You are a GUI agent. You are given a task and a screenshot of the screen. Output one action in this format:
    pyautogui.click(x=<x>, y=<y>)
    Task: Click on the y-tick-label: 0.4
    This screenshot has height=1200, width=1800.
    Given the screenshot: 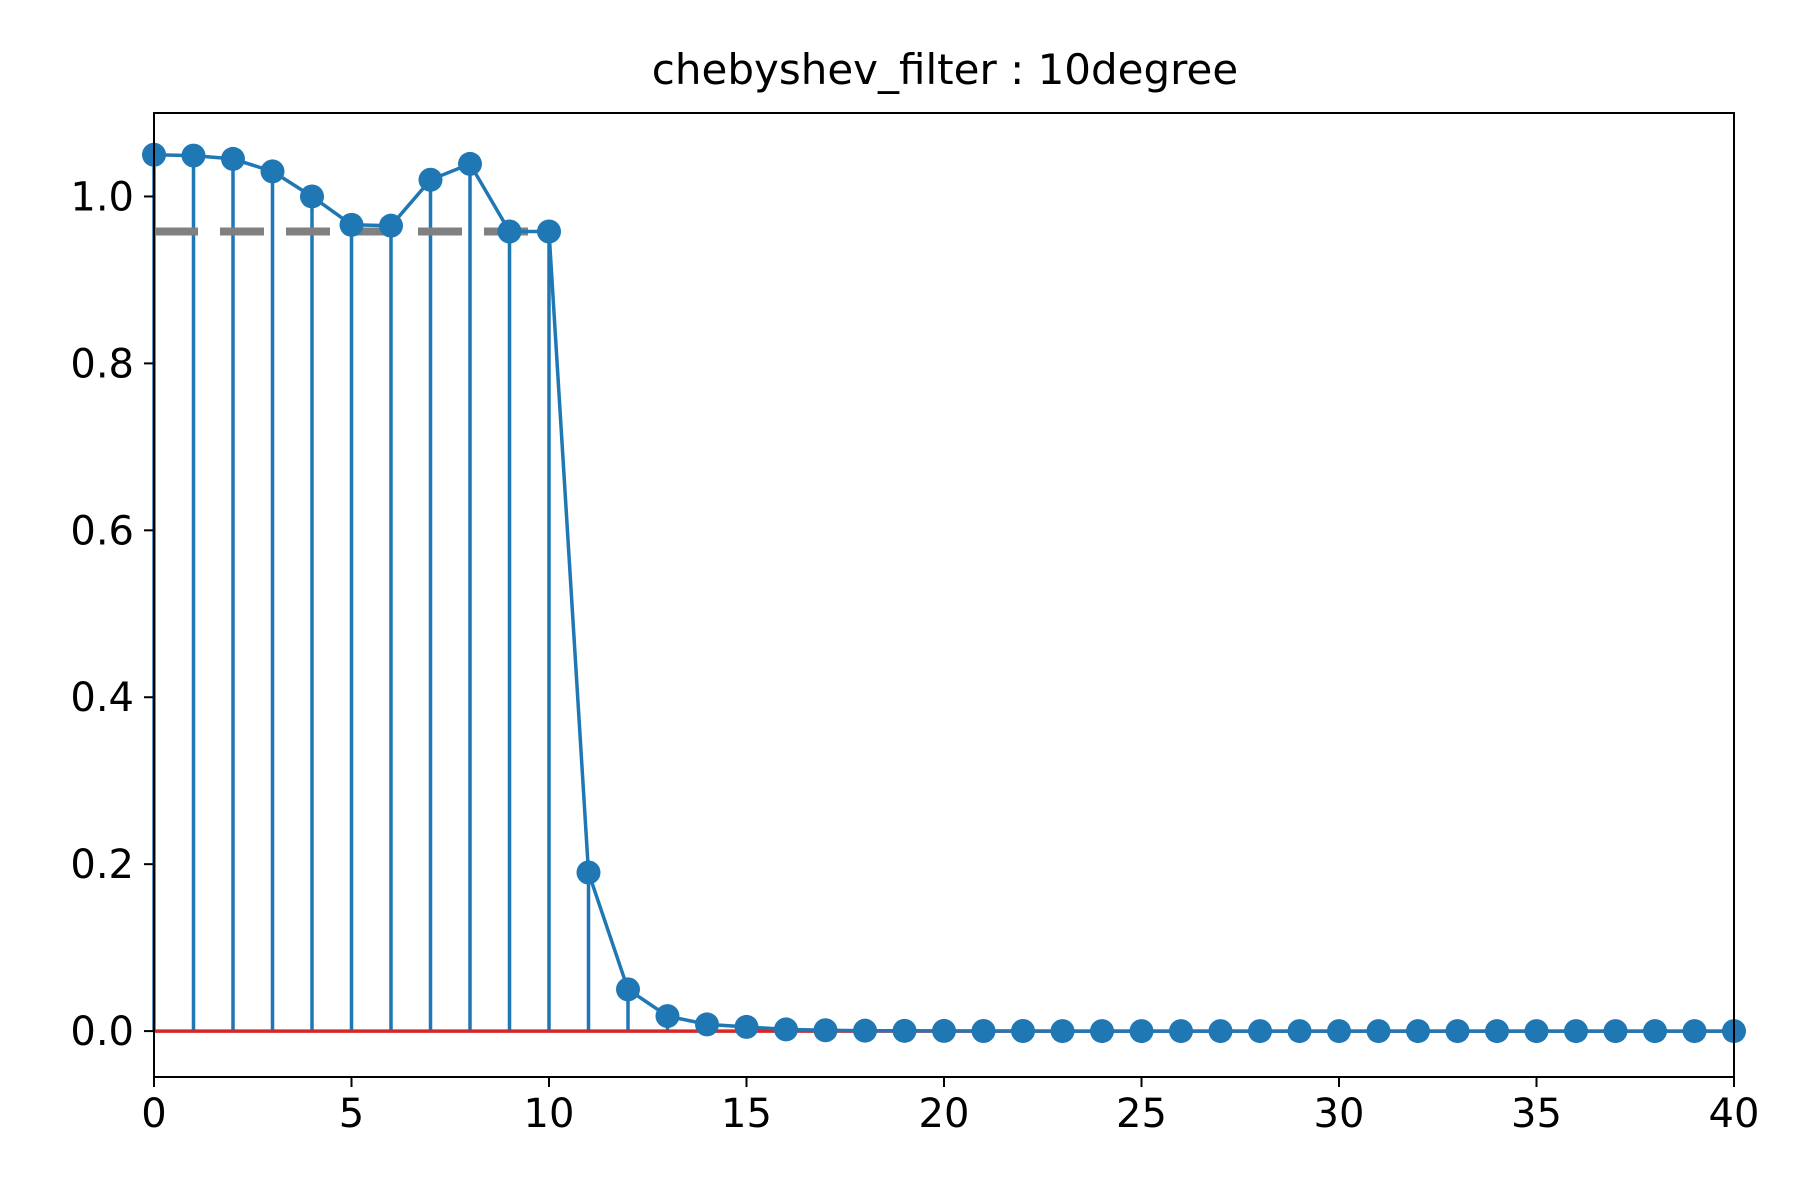 What is the action you would take?
    pyautogui.click(x=102, y=698)
    